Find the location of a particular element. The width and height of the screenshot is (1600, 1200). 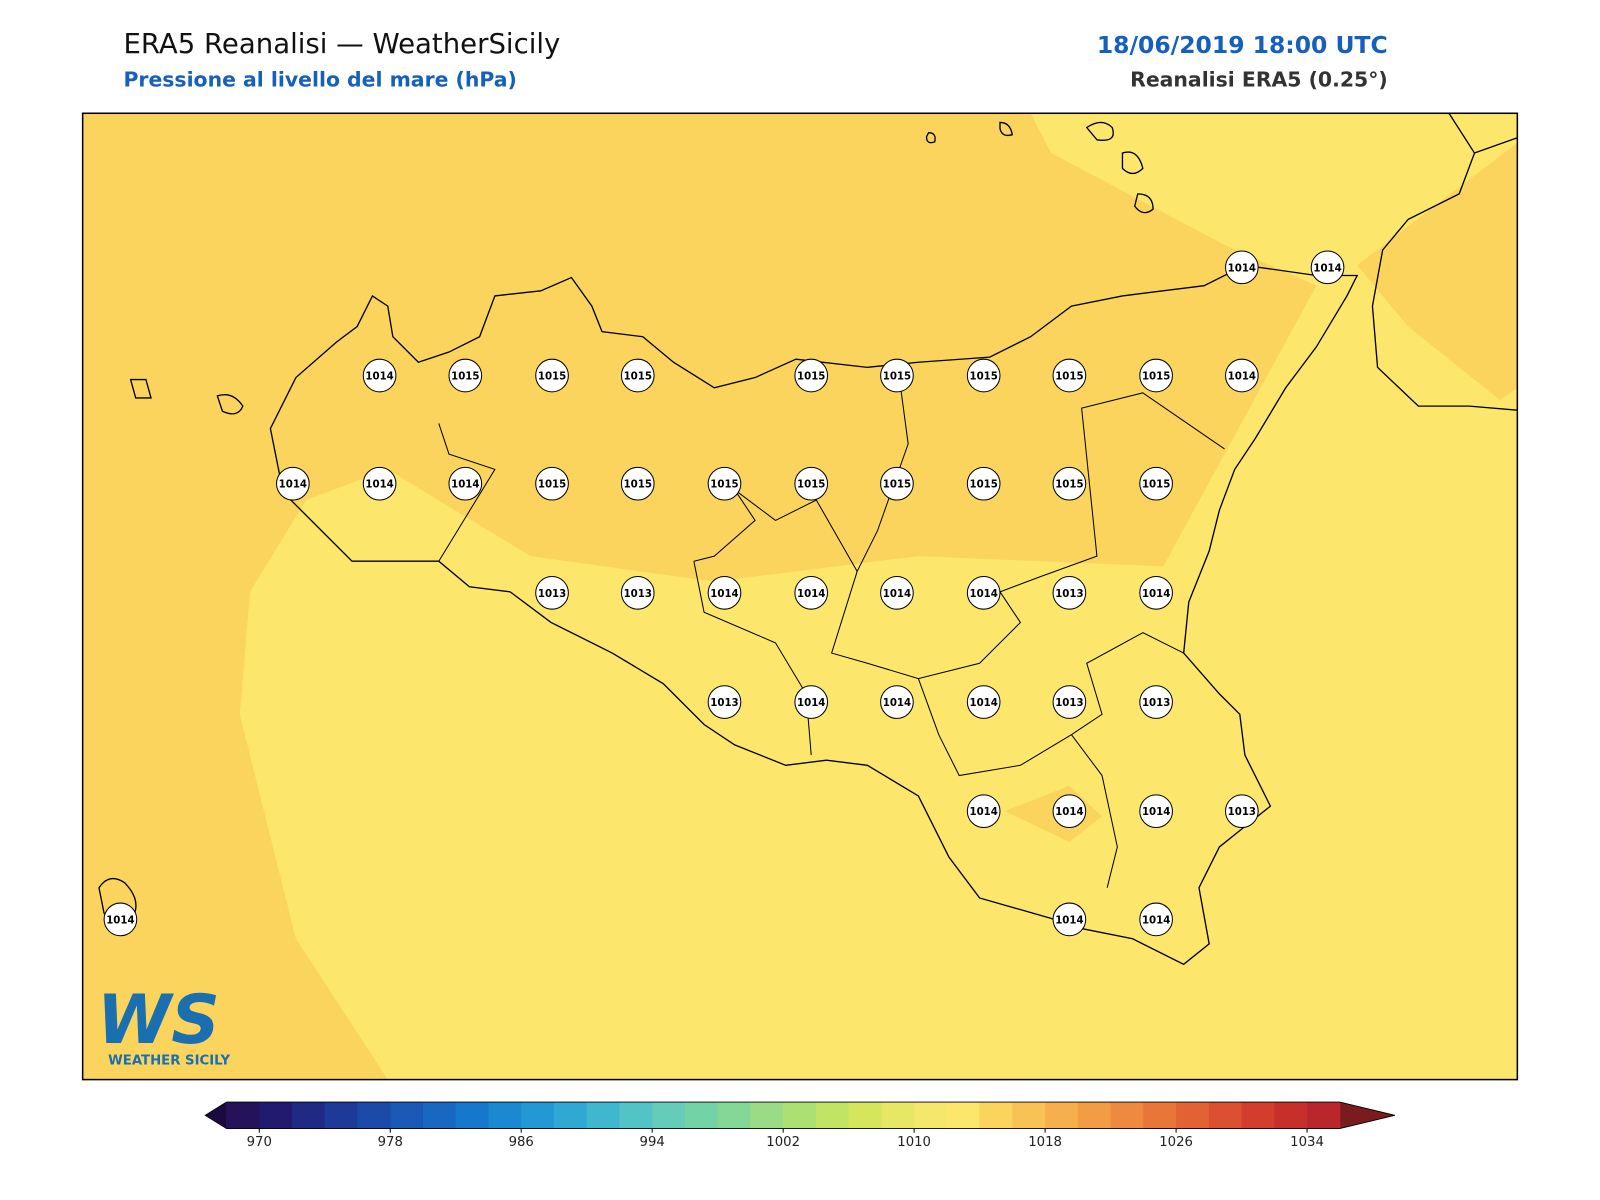

logo-mark: WS is located at coordinates (158, 1019).